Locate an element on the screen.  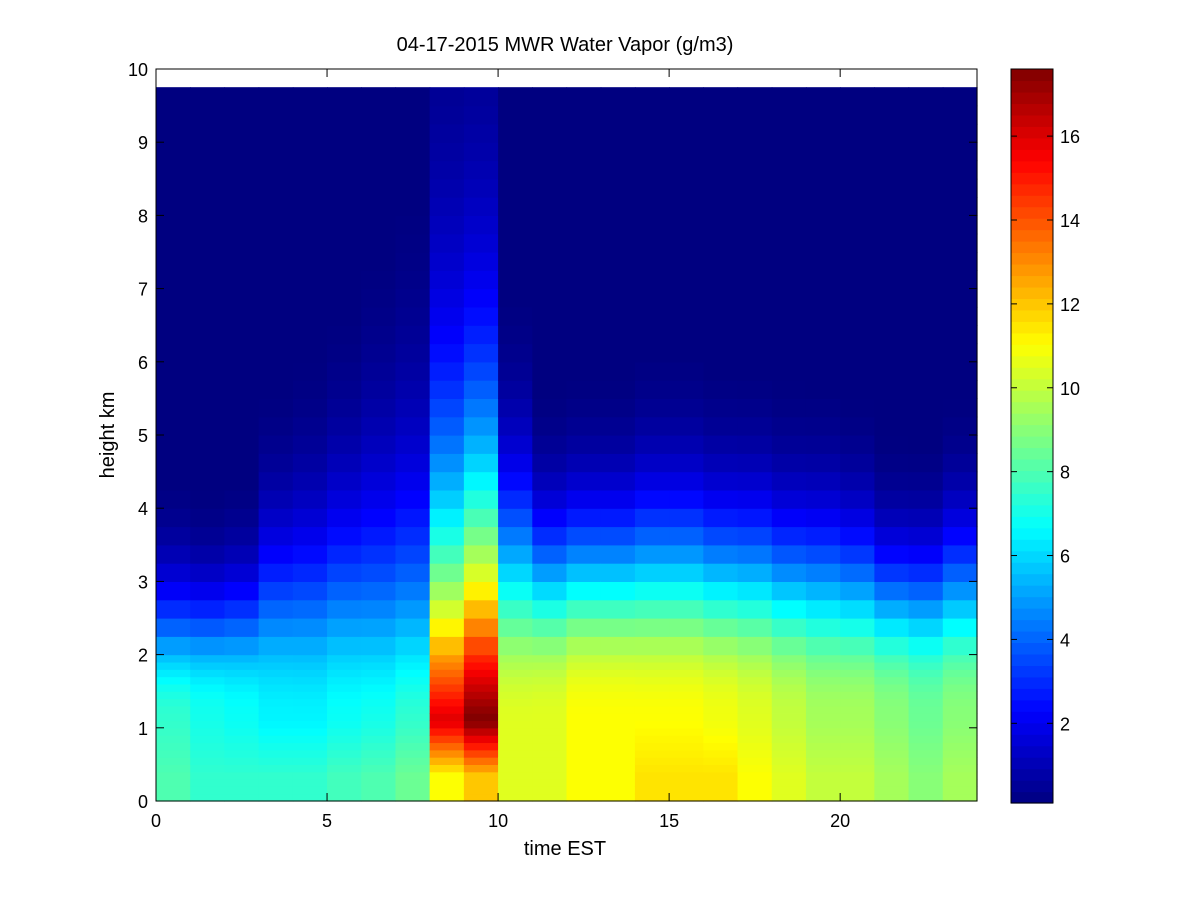
chart-title: 04-17-2015 MWR Water Vapor (g/m3) is located at coordinates (565, 45).